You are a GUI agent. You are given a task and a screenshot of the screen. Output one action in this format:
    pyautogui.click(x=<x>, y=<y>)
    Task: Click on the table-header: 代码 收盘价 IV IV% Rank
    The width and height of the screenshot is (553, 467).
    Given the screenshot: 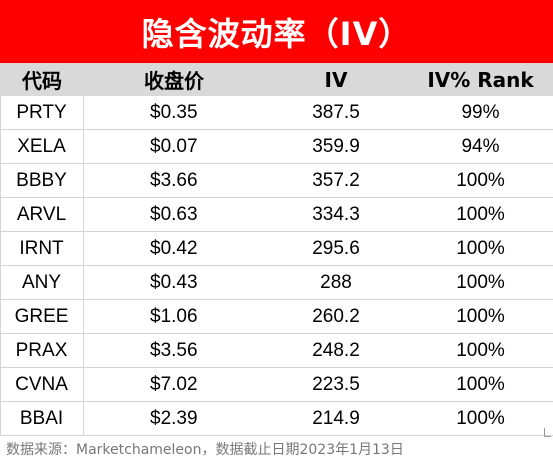 What is the action you would take?
    pyautogui.click(x=276, y=79)
    